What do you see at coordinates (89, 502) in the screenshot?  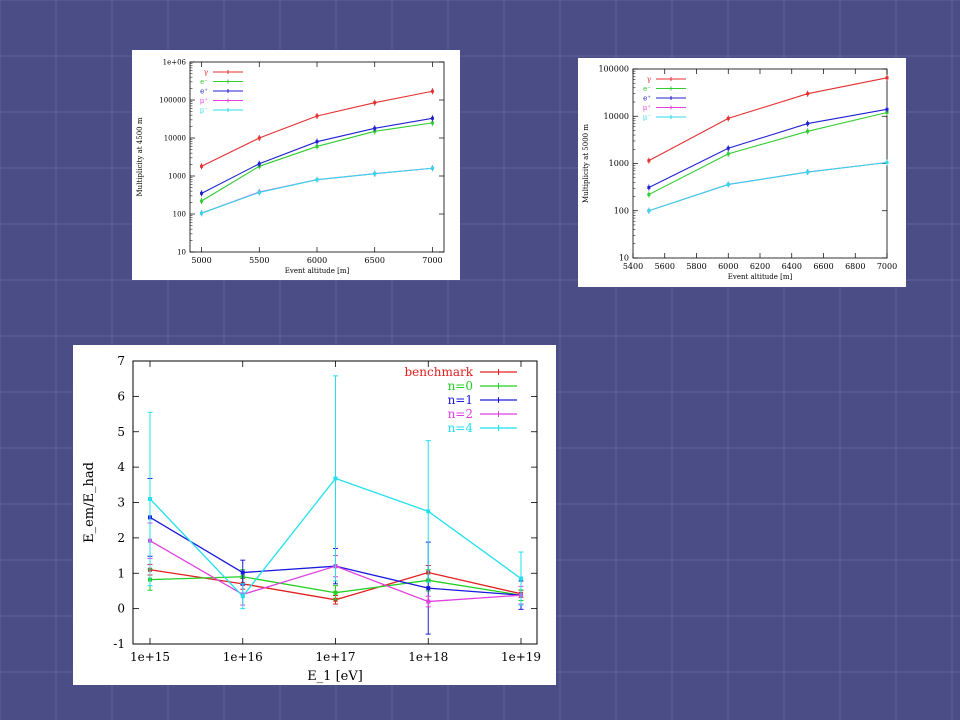 I see `y-axis-label: E_em/E_had` at bounding box center [89, 502].